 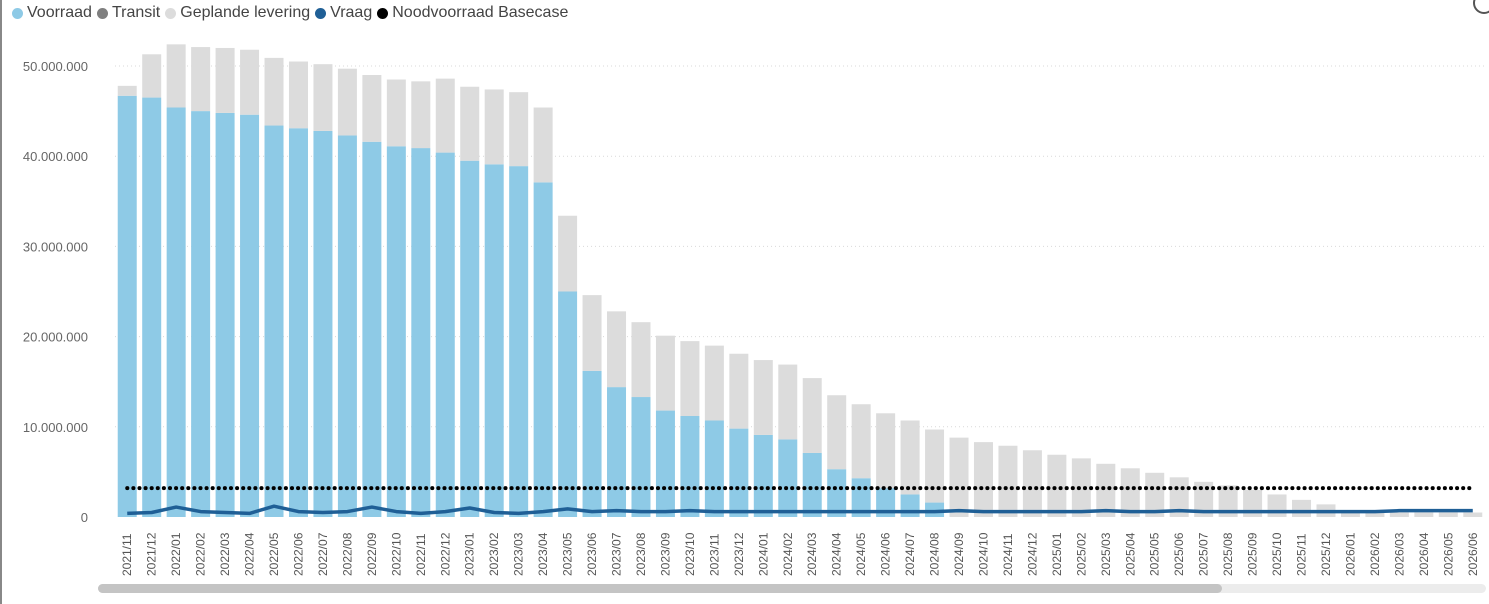 I want to click on x-tick-label: 2025/06, so click(x=1179, y=554).